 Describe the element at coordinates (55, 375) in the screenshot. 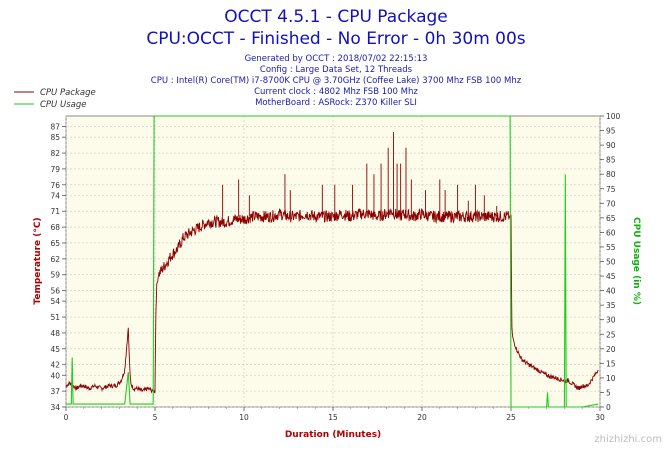

I see `y-left-tick-label: 40` at that location.